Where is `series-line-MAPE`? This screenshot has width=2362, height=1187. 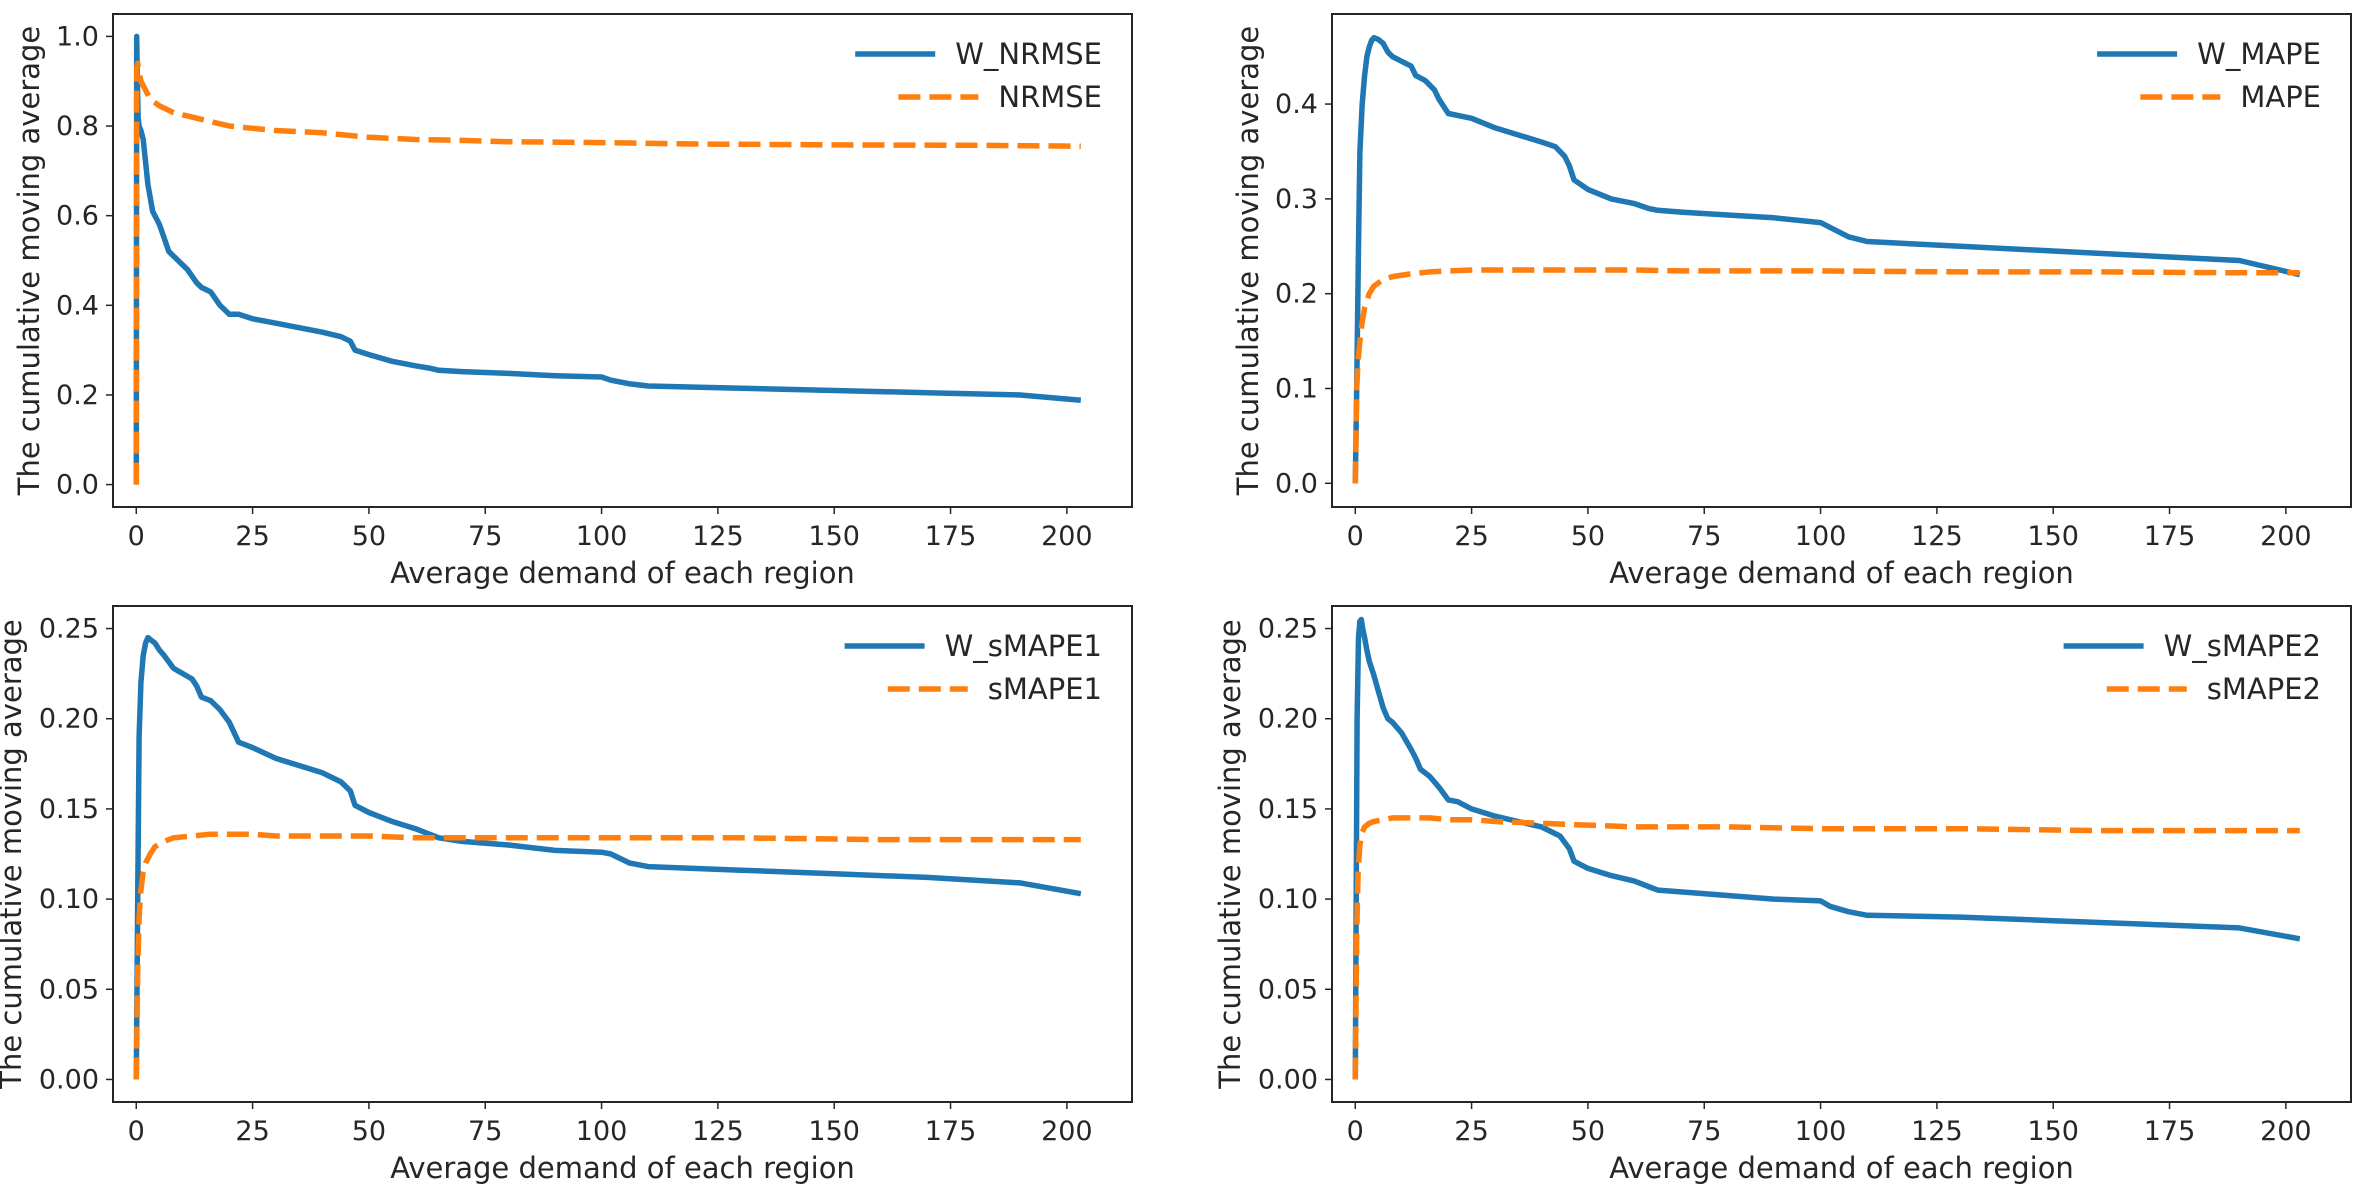 series-line-MAPE is located at coordinates (1826, 375).